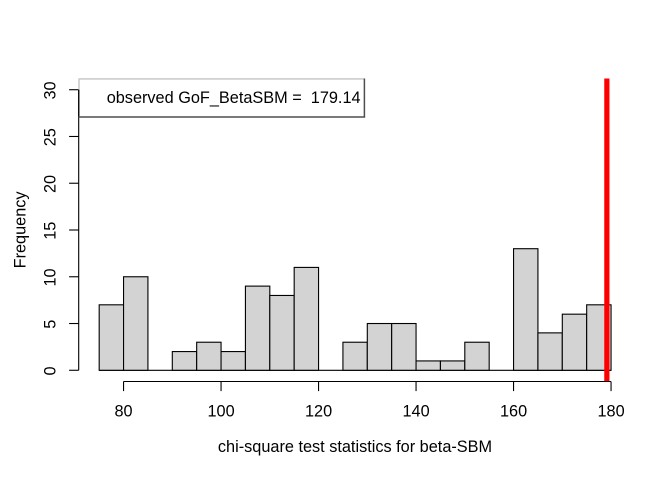 The width and height of the screenshot is (672, 485). Describe the element at coordinates (51, 184) in the screenshot. I see `svg-text: 20` at that location.